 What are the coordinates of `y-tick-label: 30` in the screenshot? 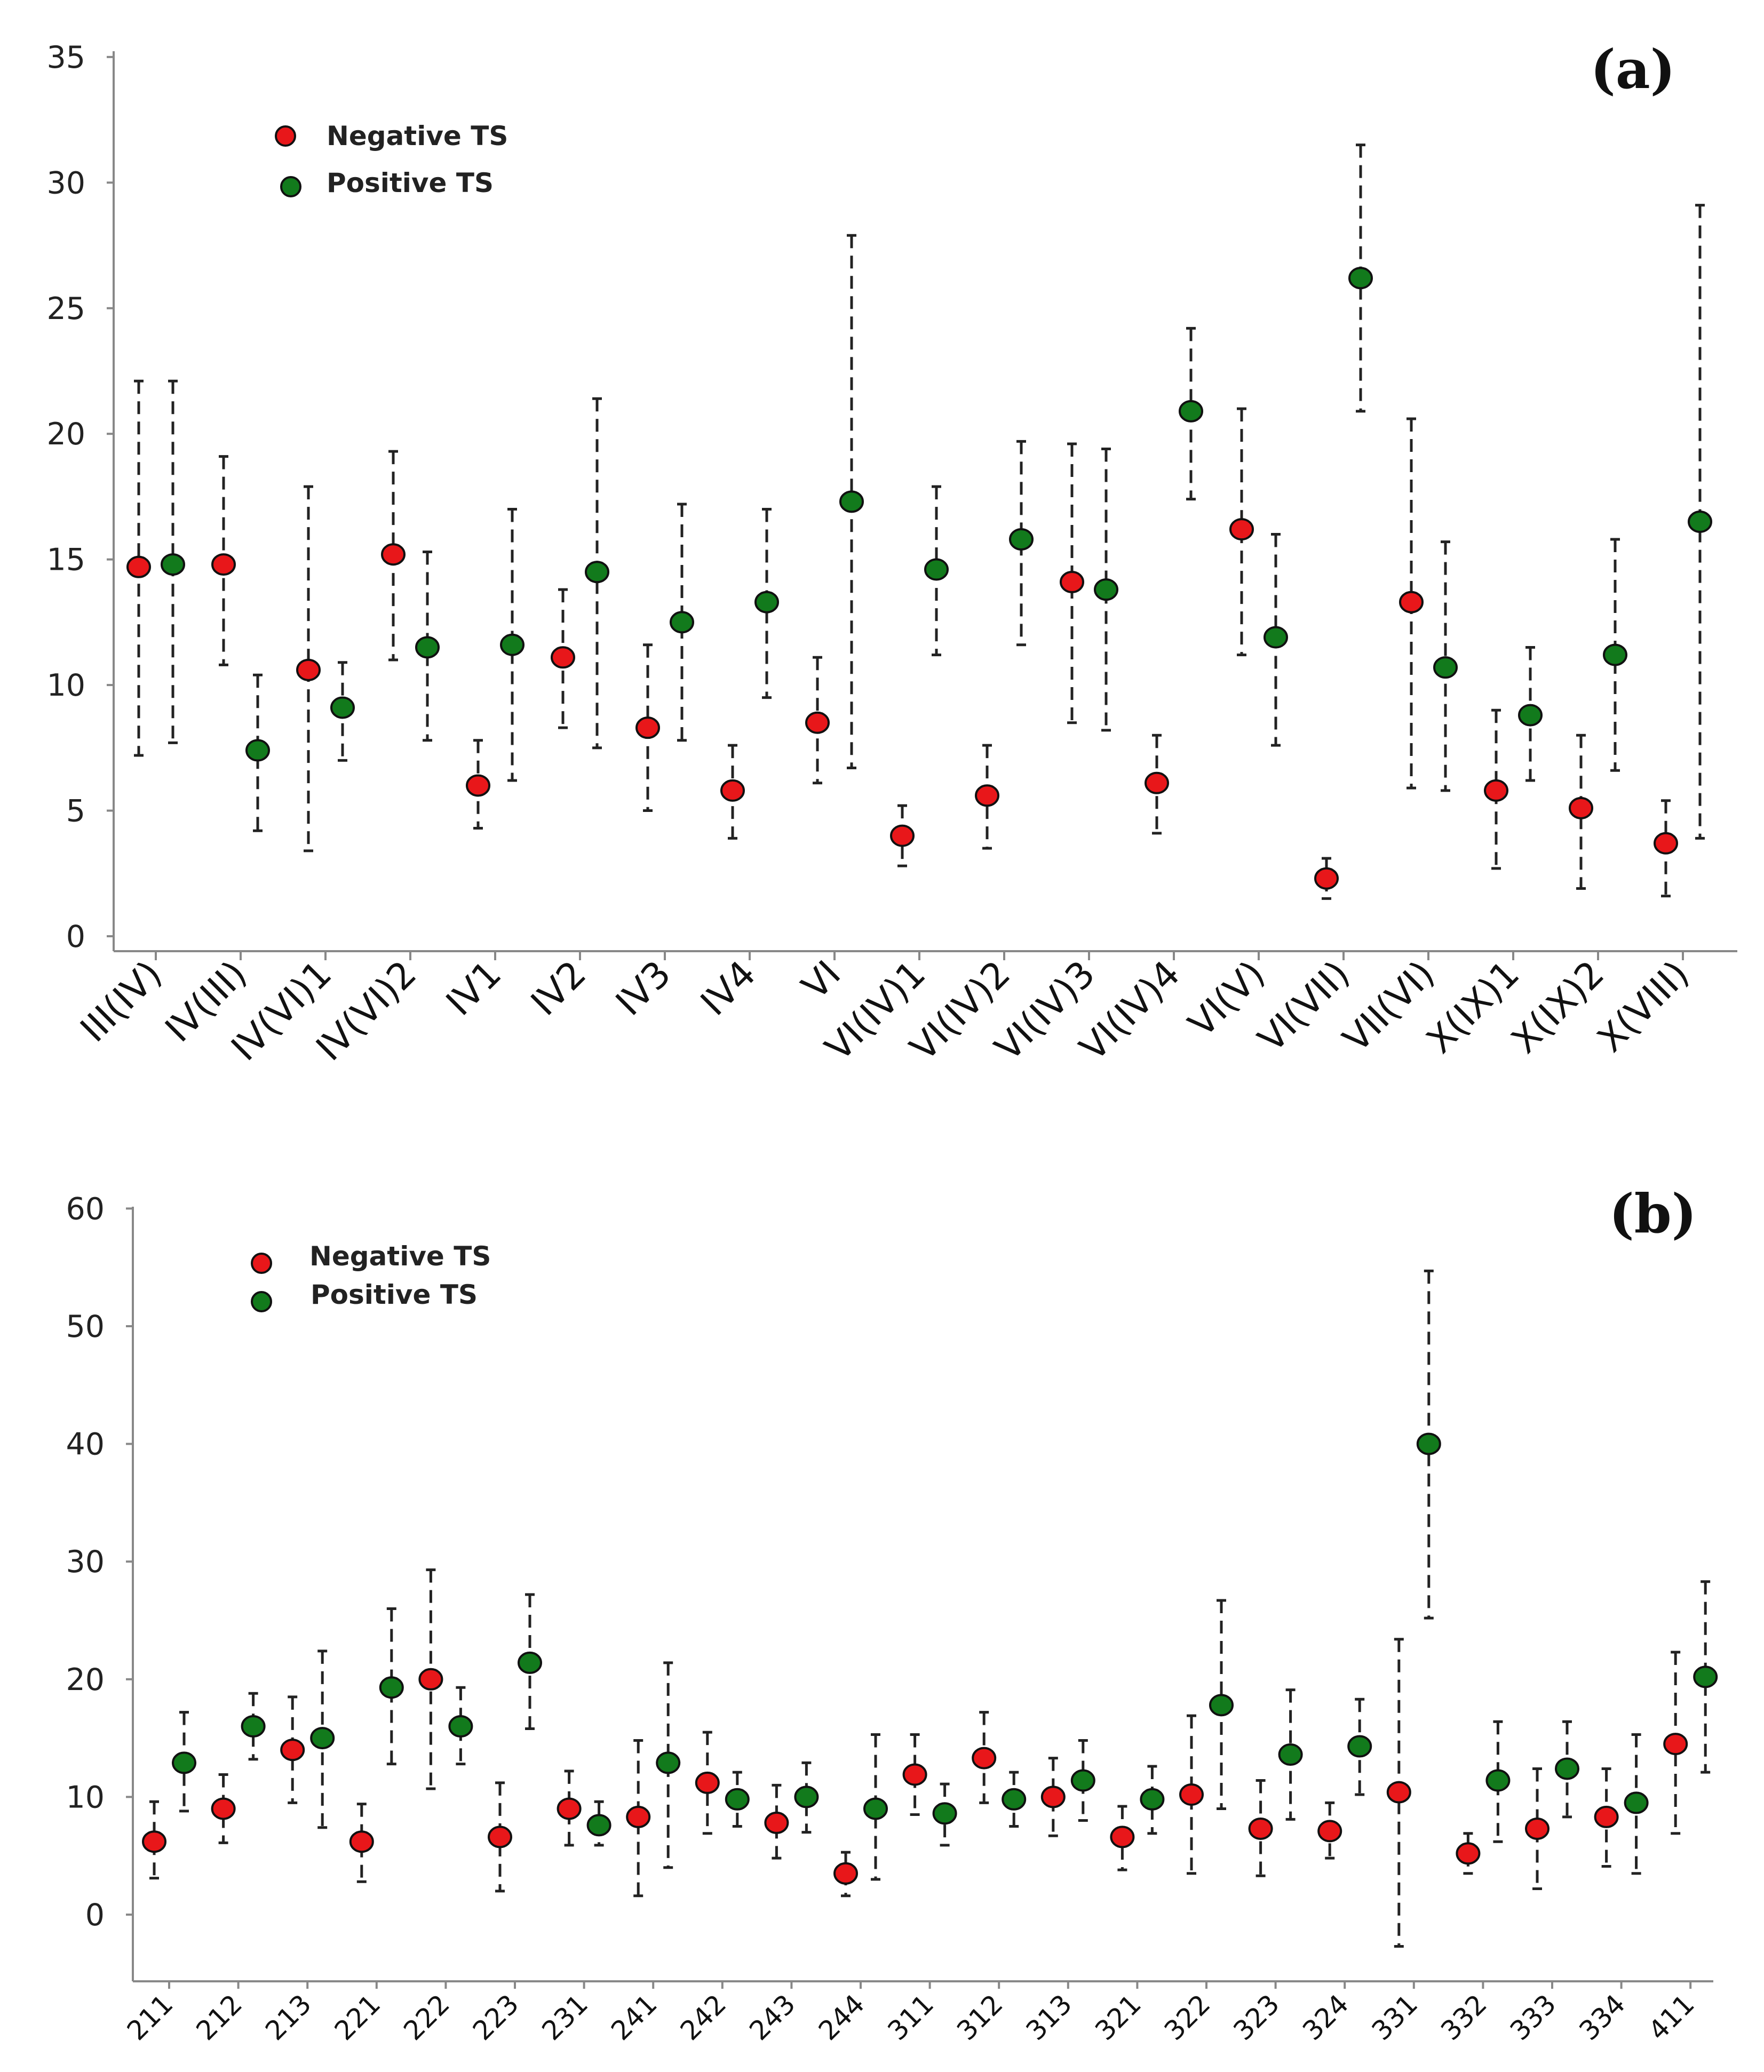 It's located at (65, 183).